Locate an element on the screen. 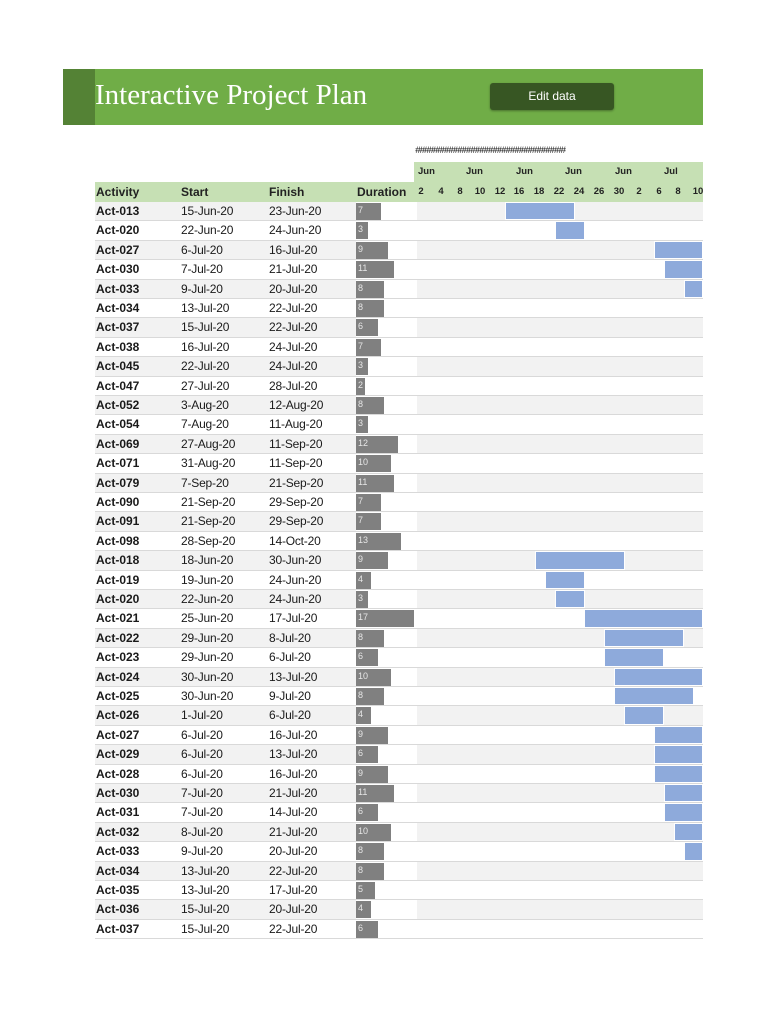 The height and width of the screenshot is (1024, 768). table-row: Act-019 19-Jun-20 24-Jun-20 4 is located at coordinates (399, 580).